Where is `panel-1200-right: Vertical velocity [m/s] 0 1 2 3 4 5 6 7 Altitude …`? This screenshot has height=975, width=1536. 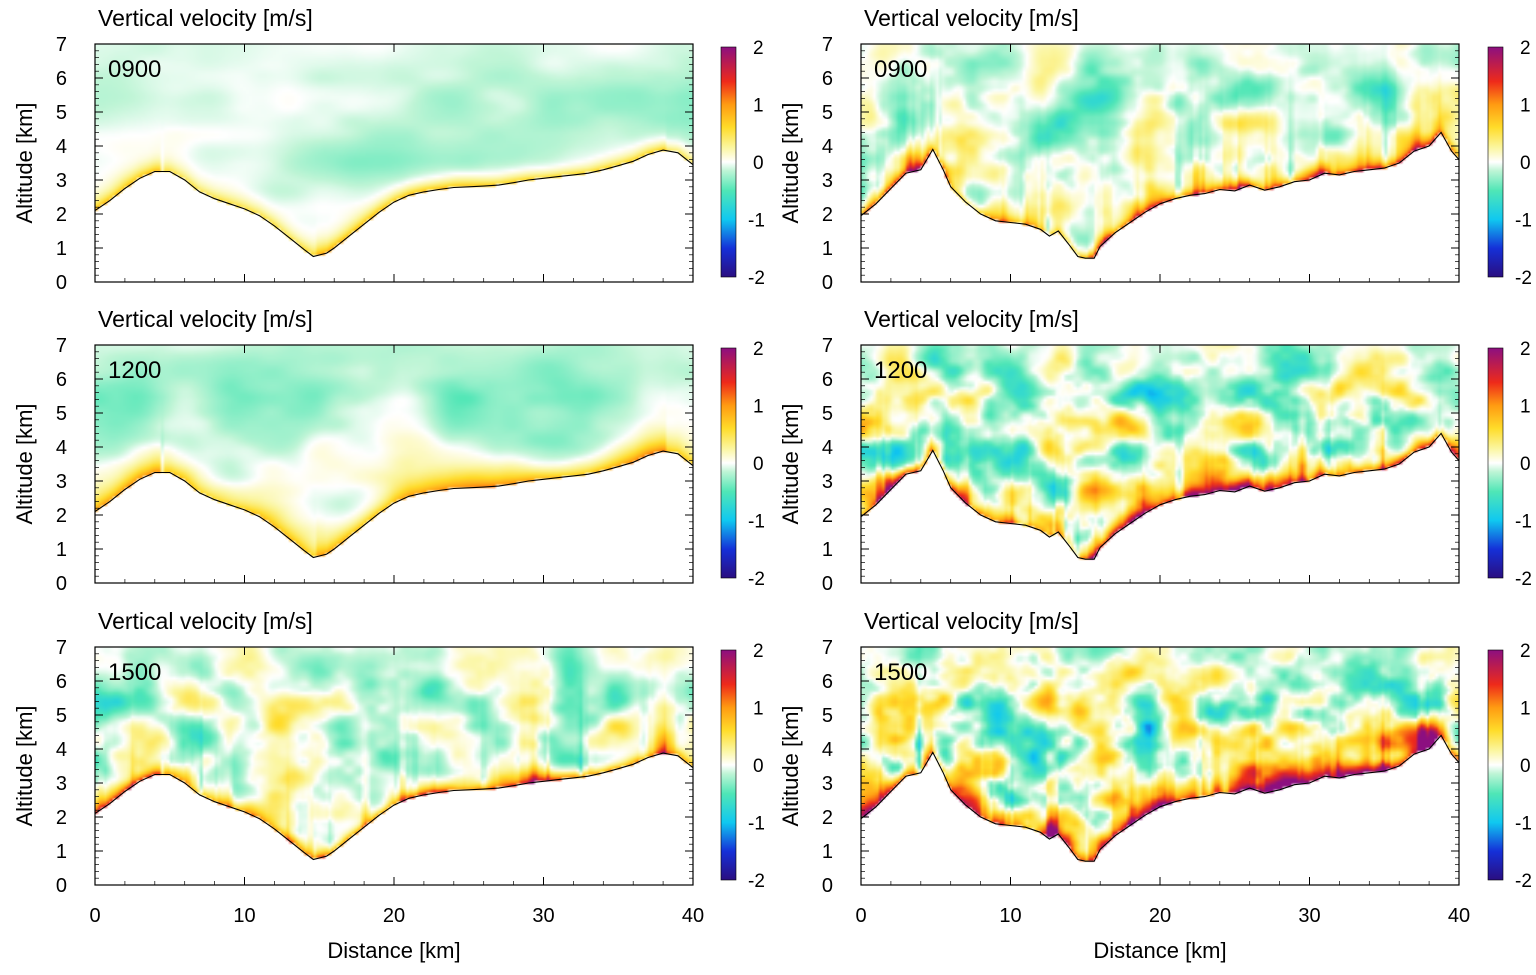
panel-1200-right: Vertical velocity [m/s] 0 1 2 3 4 5 6 7 Altitude … is located at coordinates (1155, 450).